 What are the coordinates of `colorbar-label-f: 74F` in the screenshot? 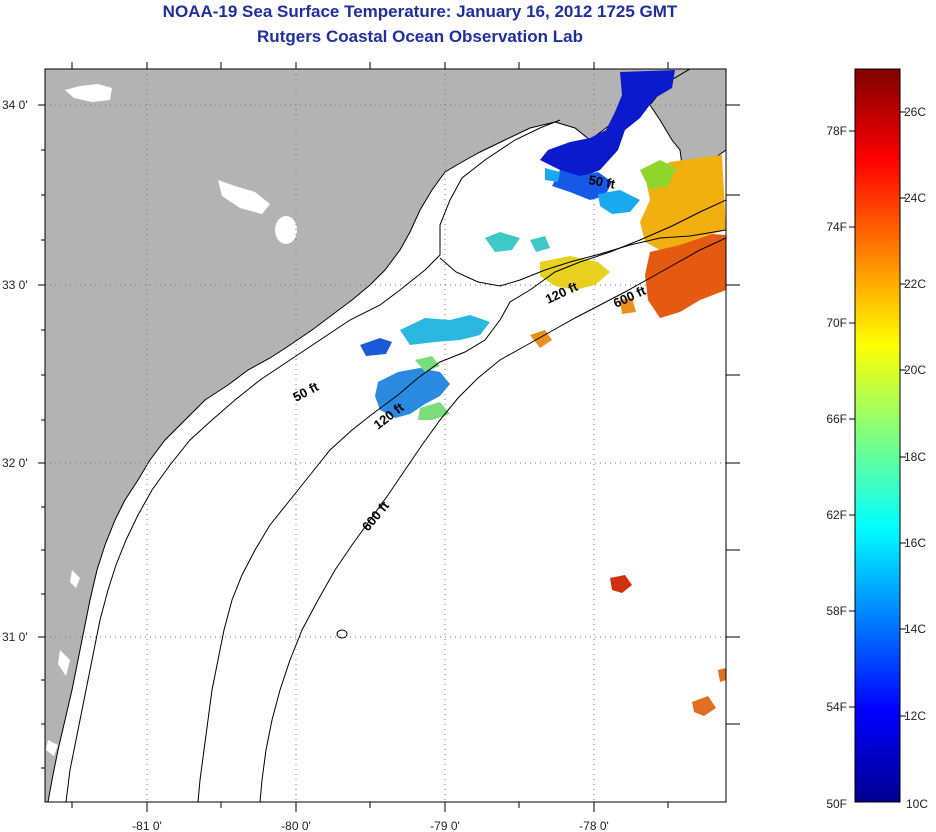 It's located at (836, 227).